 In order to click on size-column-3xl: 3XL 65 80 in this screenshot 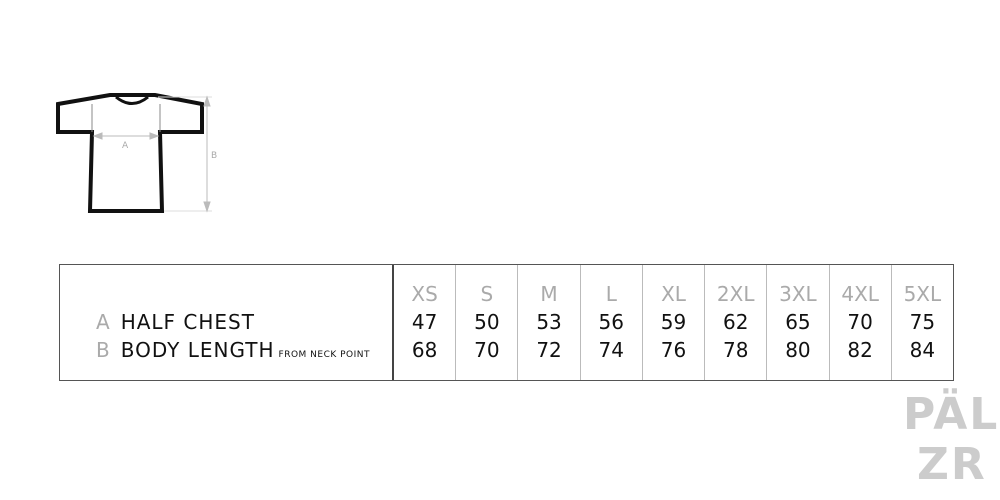, I will do `click(798, 322)`.